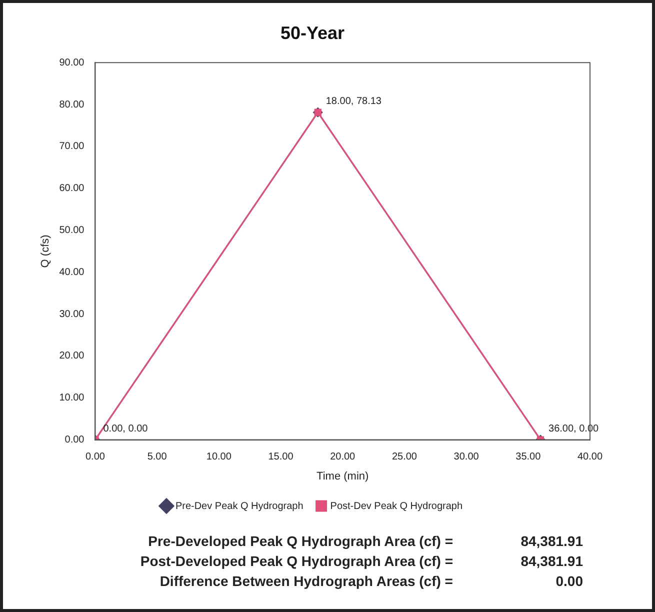  Describe the element at coordinates (405, 457) in the screenshot. I see `x-tick-label: 25.00` at that location.